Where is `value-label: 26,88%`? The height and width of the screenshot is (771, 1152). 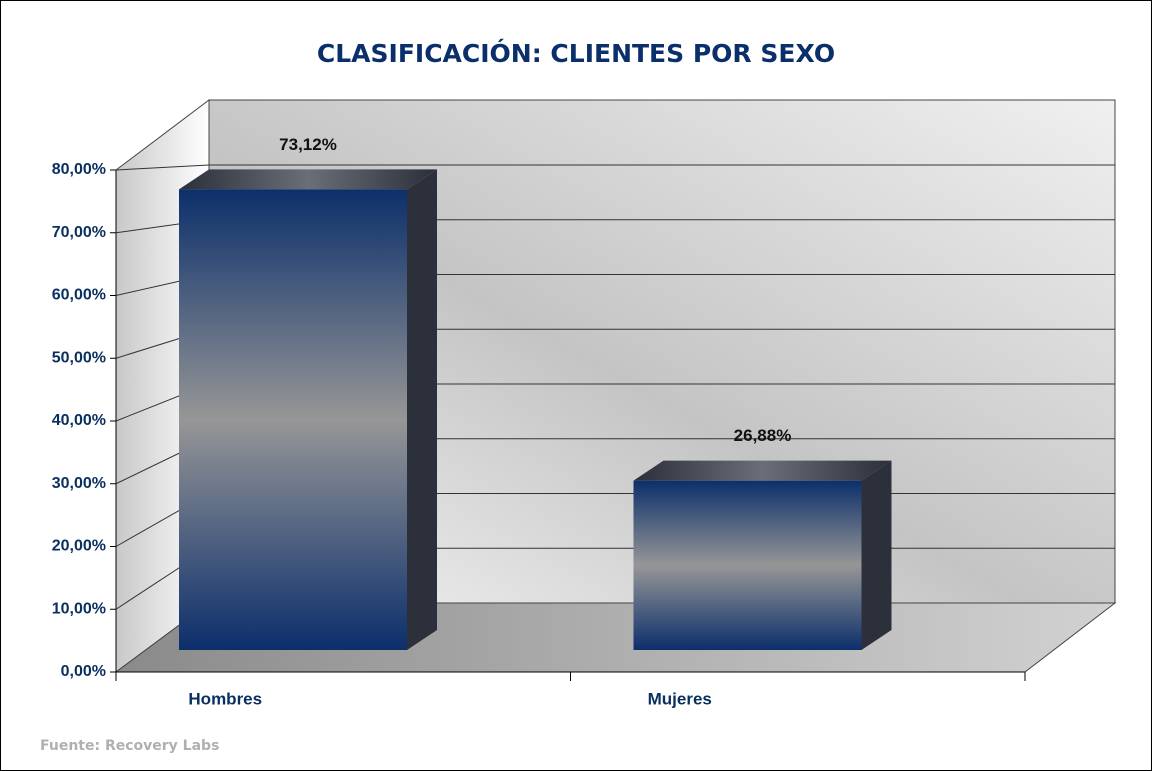 value-label: 26,88% is located at coordinates (763, 435).